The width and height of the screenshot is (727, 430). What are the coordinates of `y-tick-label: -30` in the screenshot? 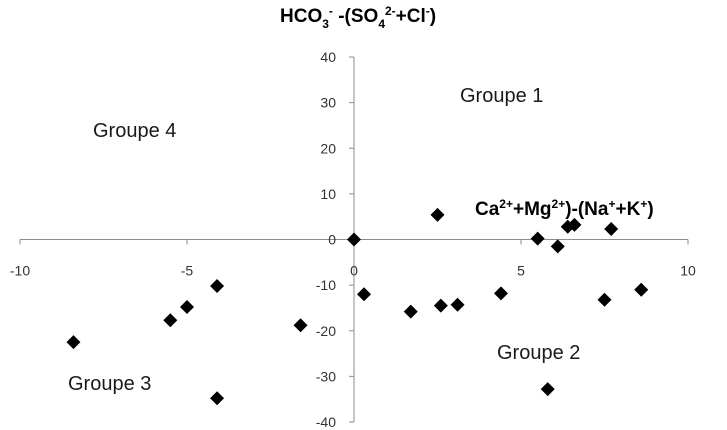 It's located at (326, 376).